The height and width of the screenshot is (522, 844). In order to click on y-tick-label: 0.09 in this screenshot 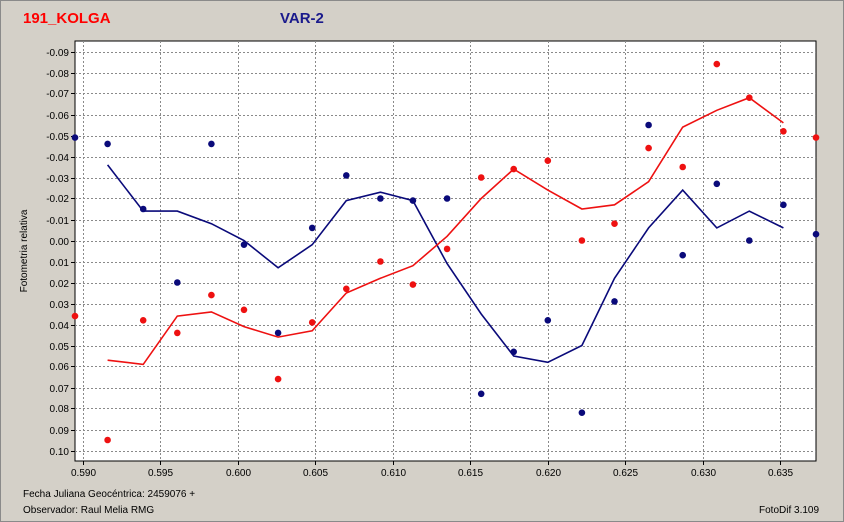, I will do `click(60, 431)`.